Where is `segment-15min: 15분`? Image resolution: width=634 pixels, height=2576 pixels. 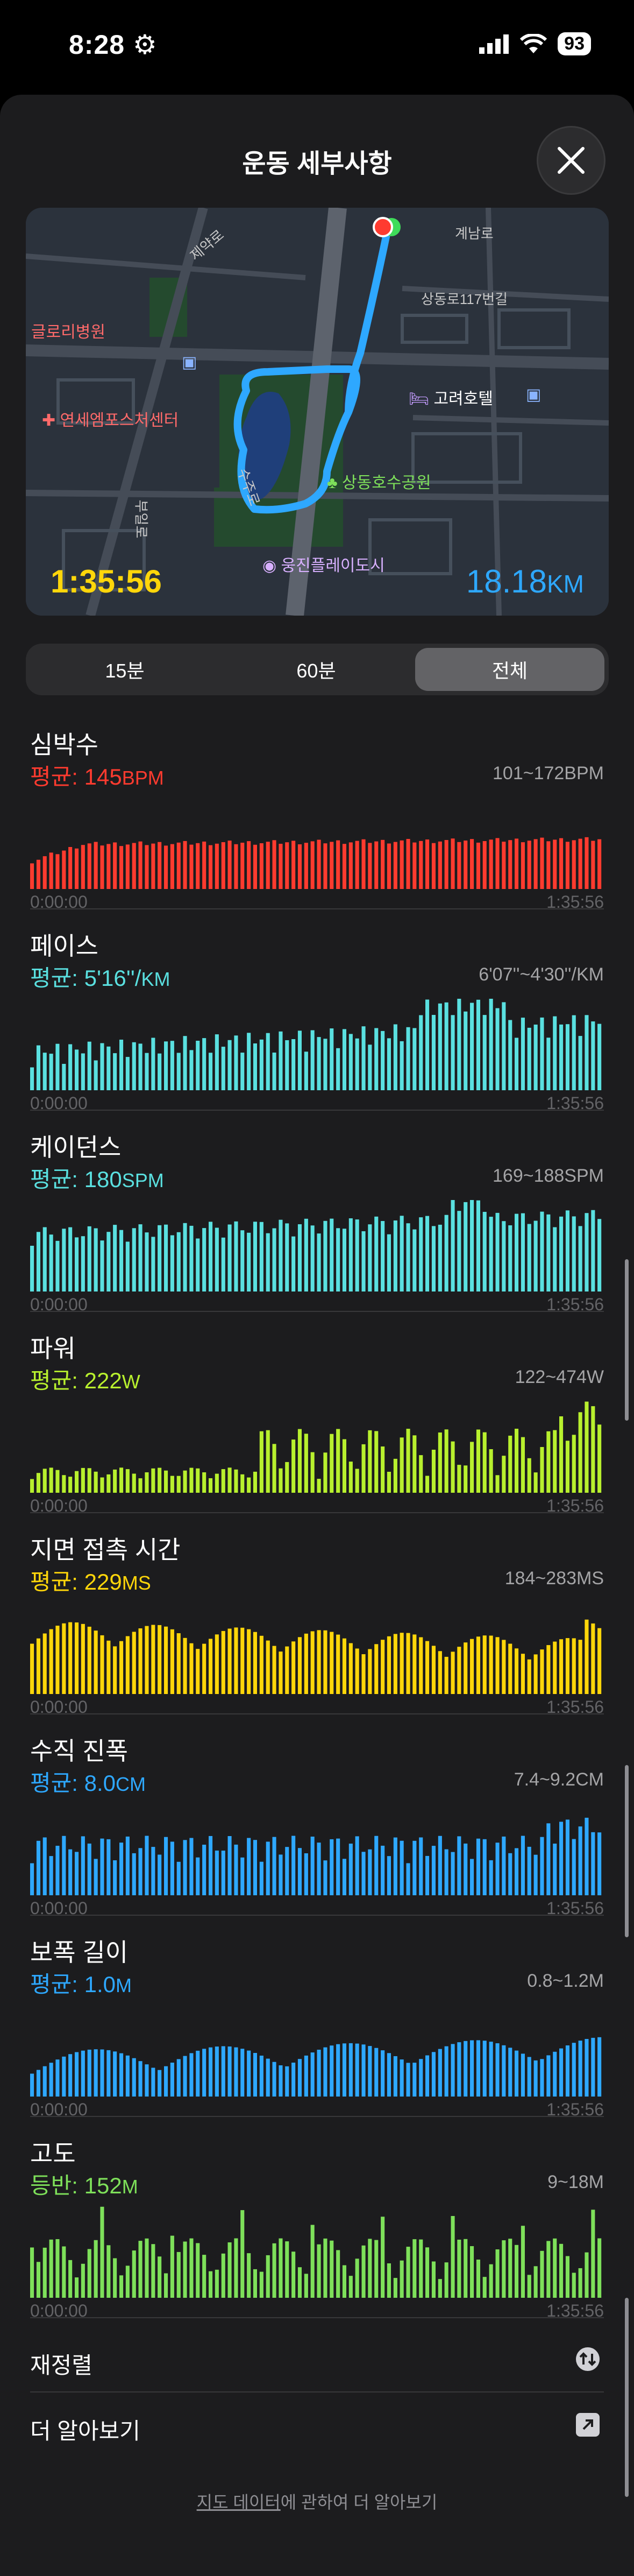
segment-15min: 15분 is located at coordinates (125, 671).